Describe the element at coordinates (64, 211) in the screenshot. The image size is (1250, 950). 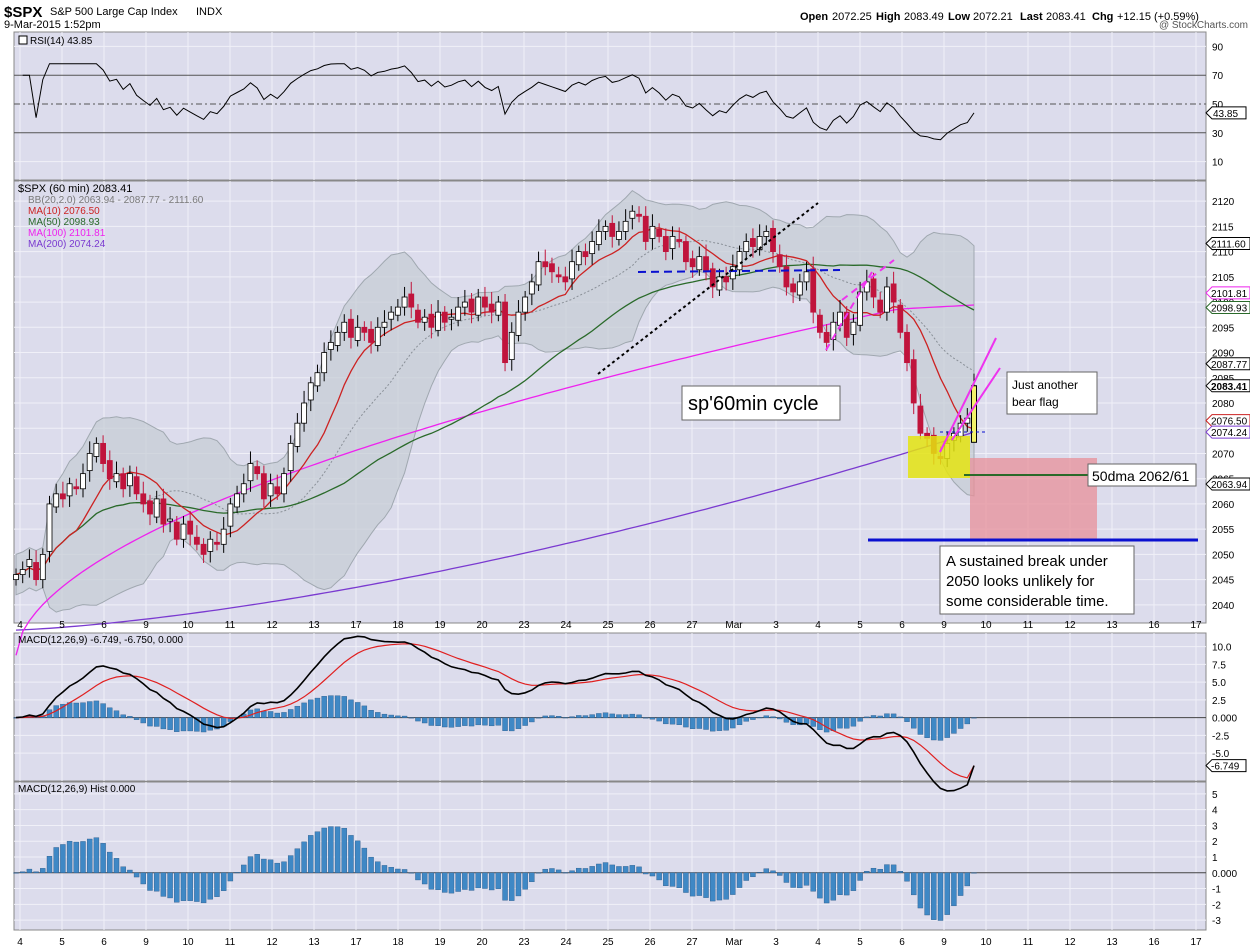
I see `legend-ma10: MA(10) 2076.50` at that location.